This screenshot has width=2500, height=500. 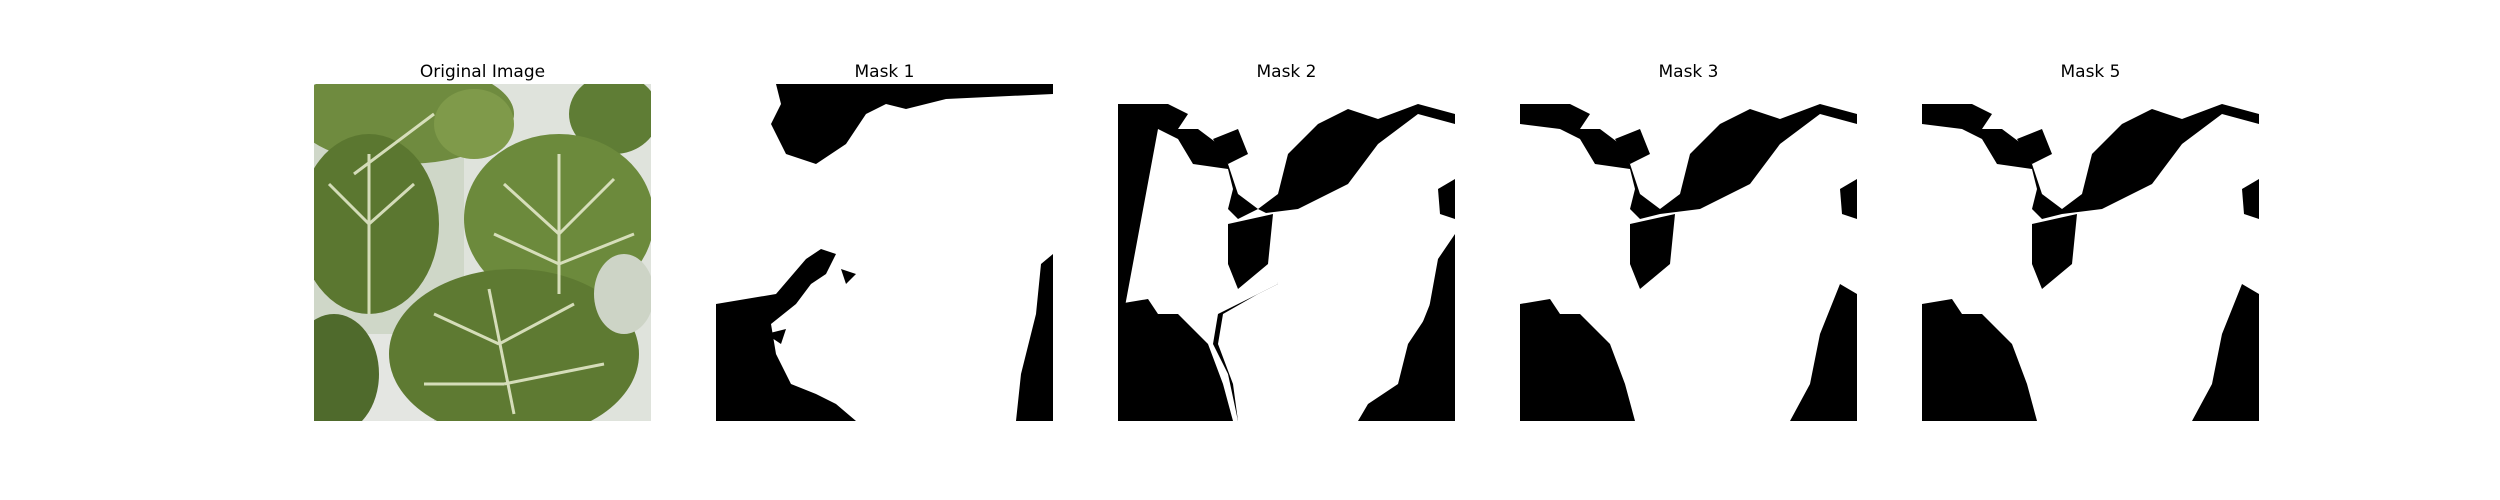 What do you see at coordinates (2090, 252) in the screenshot?
I see `mask-5-image` at bounding box center [2090, 252].